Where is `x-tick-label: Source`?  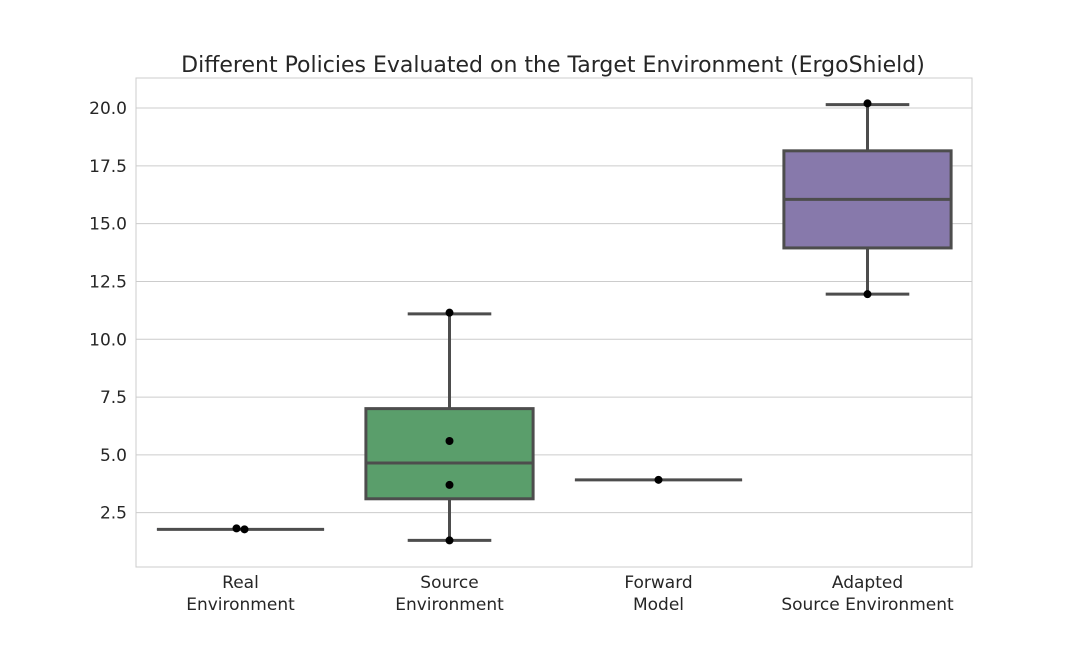 x-tick-label: Source is located at coordinates (449, 583).